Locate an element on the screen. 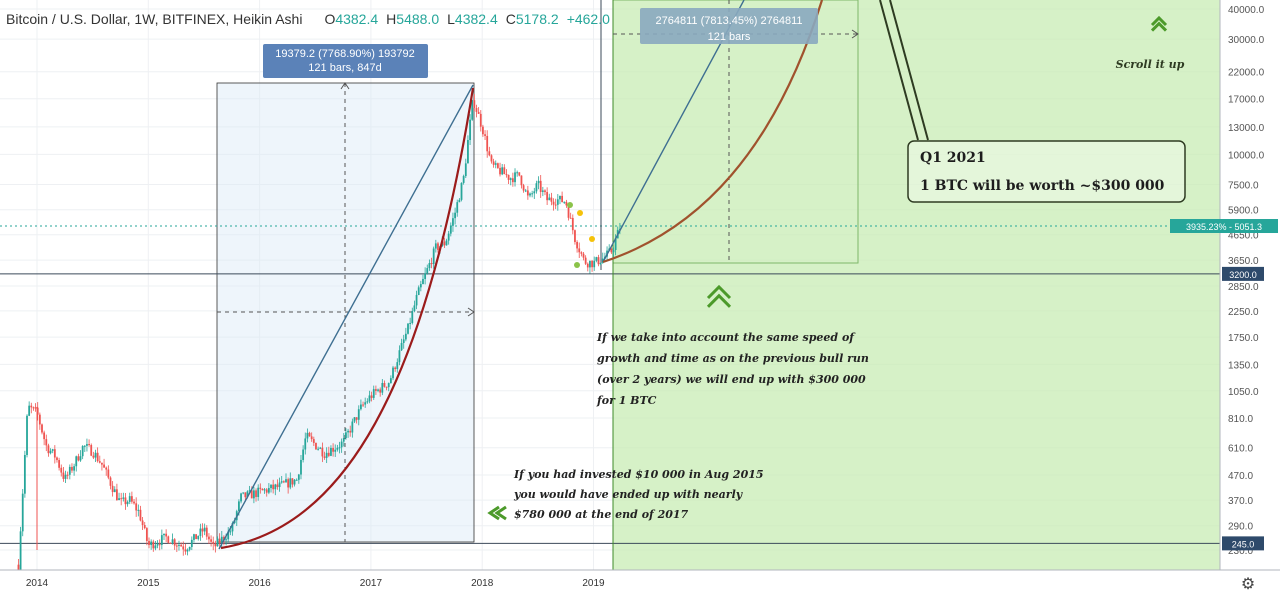 The height and width of the screenshot is (599, 1280). time-tick-label: 2016 is located at coordinates (259, 583).